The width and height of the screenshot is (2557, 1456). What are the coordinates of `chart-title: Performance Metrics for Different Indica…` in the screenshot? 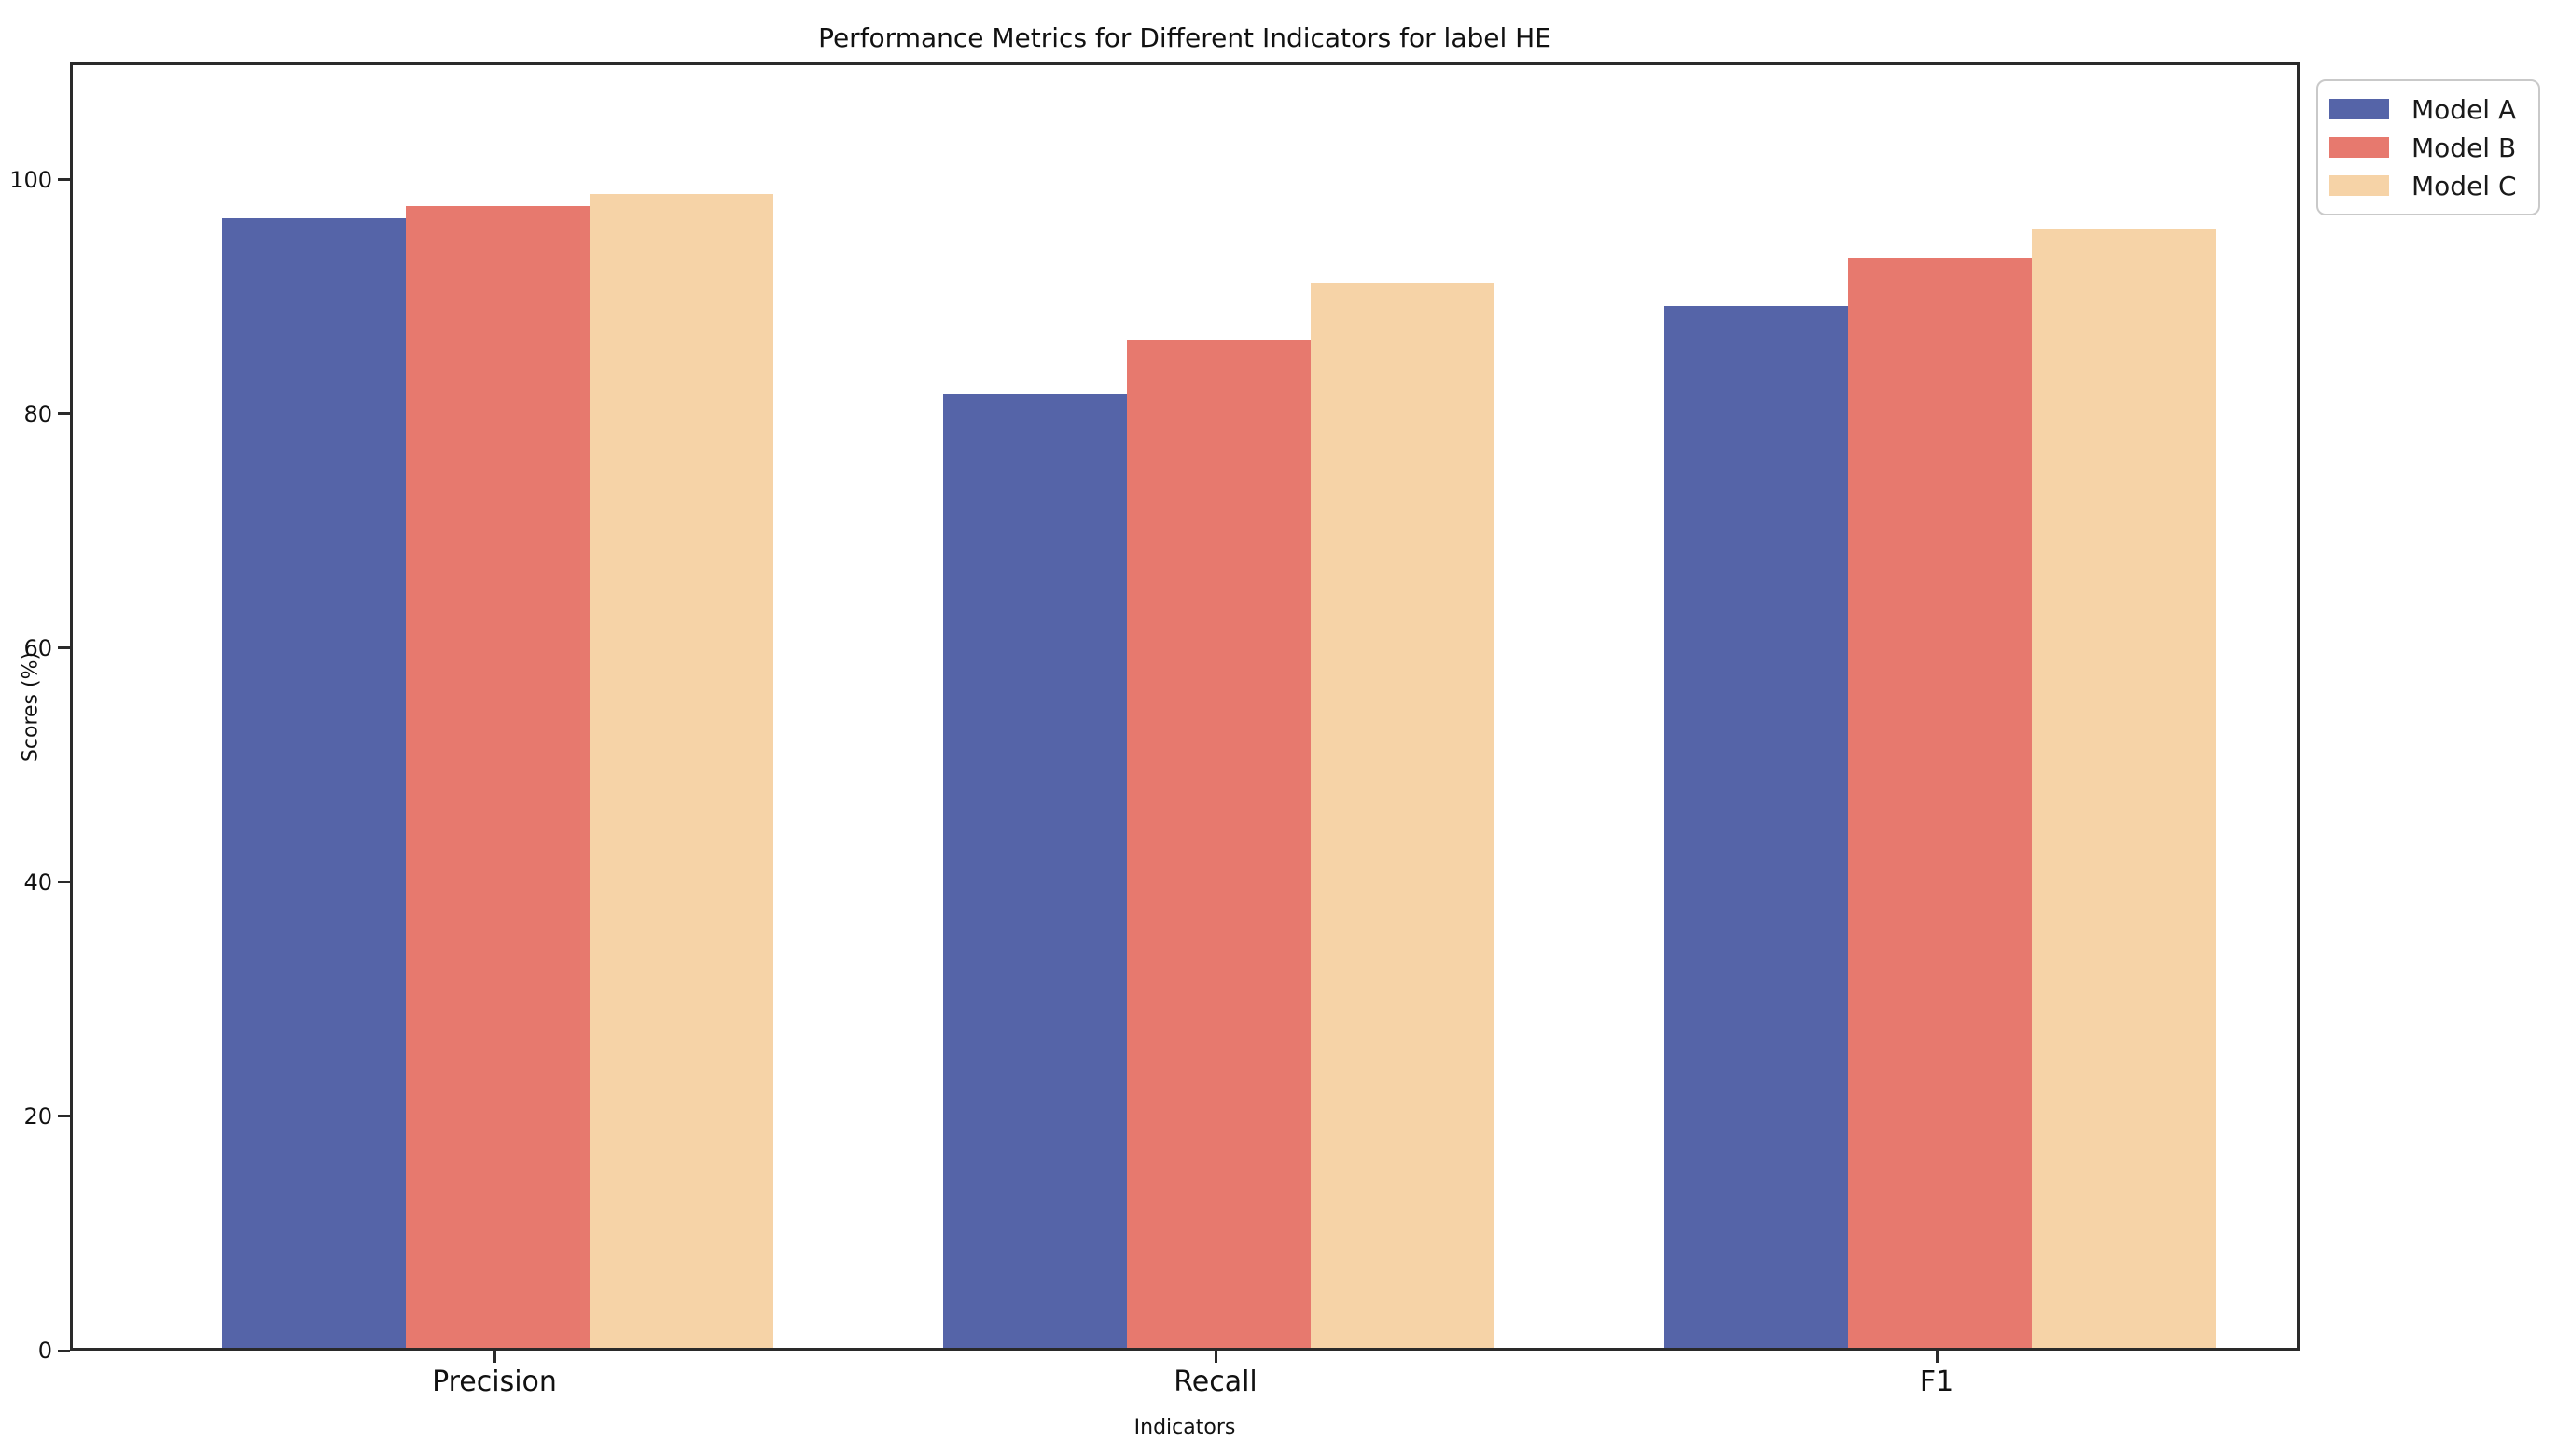 It's located at (1184, 37).